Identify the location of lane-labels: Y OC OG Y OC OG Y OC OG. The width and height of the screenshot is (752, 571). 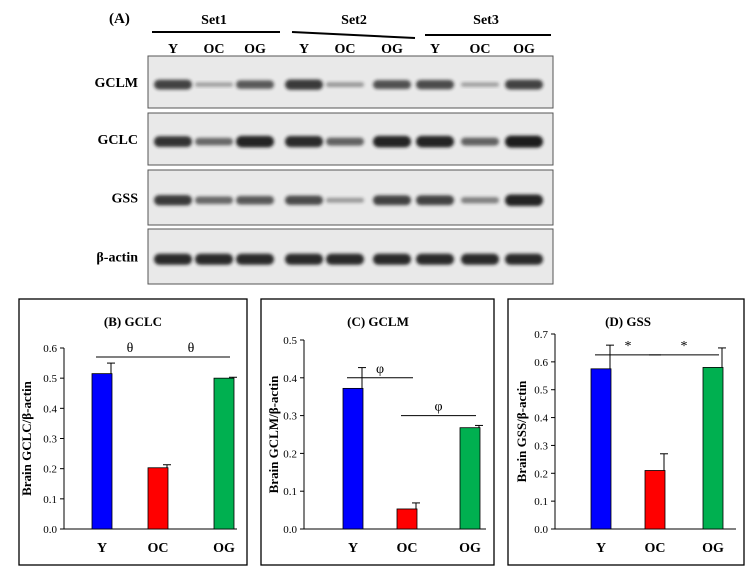
(351, 49).